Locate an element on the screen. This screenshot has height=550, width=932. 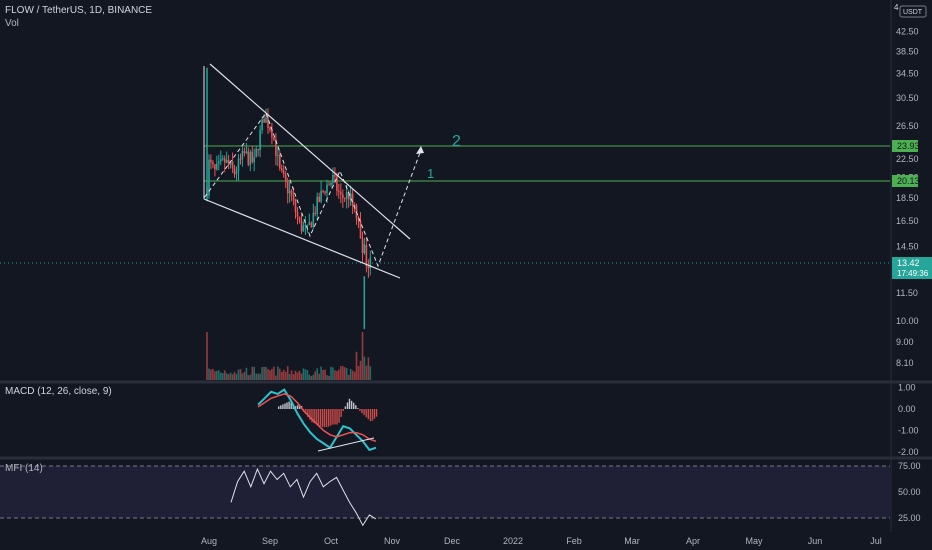
time-tick-label: Aug is located at coordinates (209, 541).